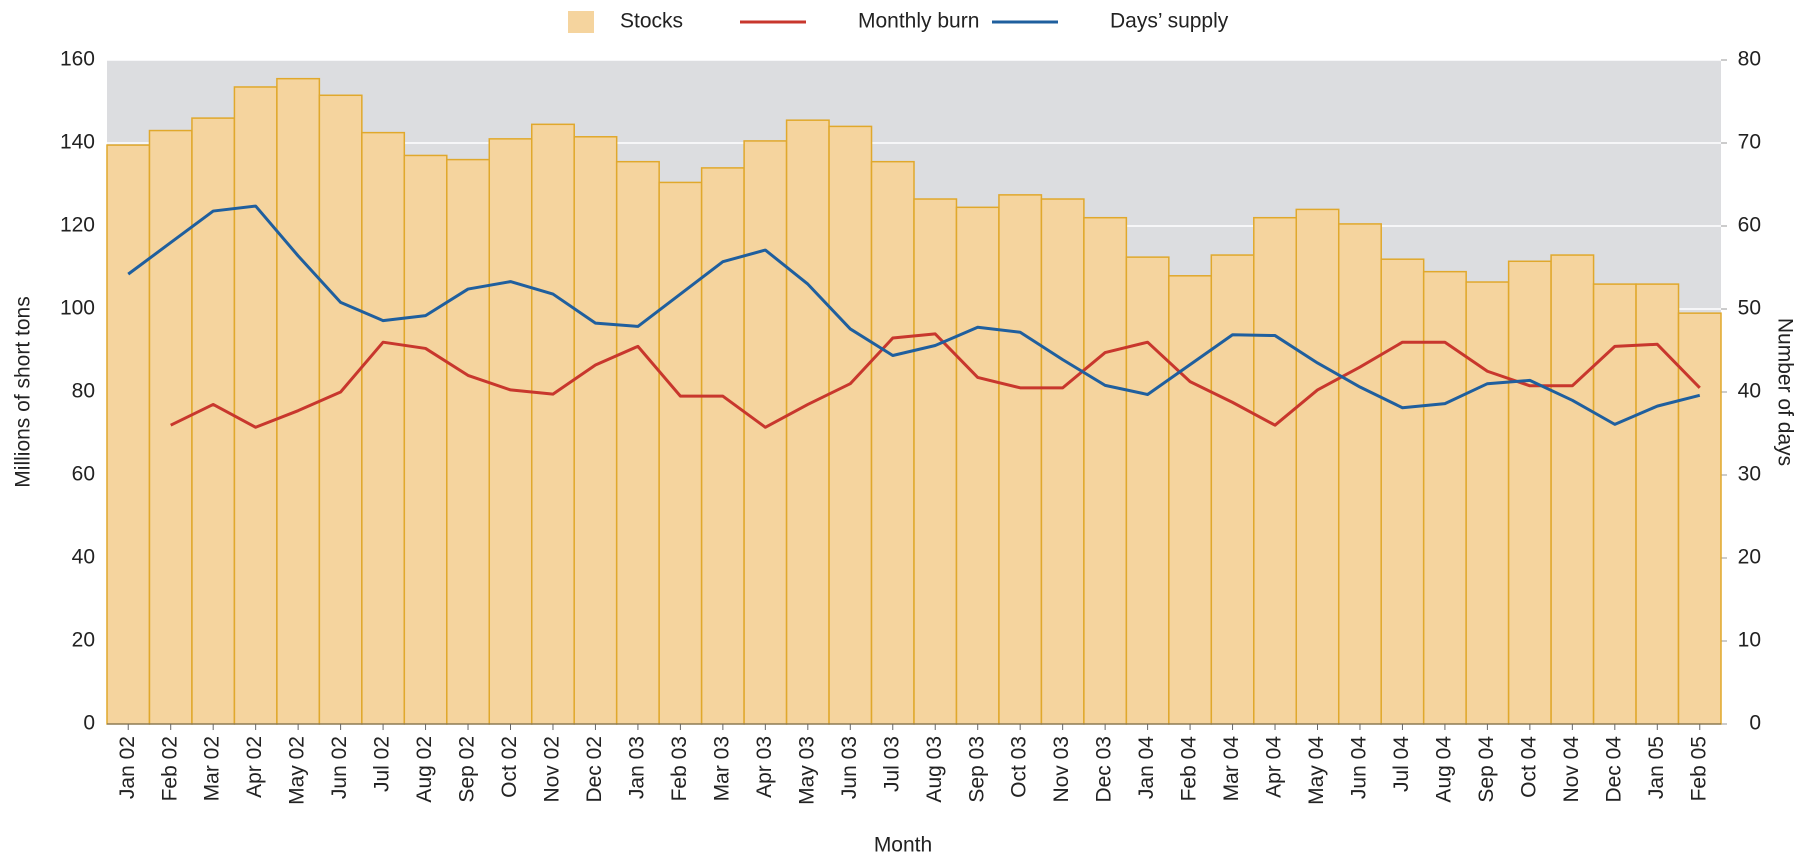  I want to click on x-tick-label: Feb 04, so click(1189, 769).